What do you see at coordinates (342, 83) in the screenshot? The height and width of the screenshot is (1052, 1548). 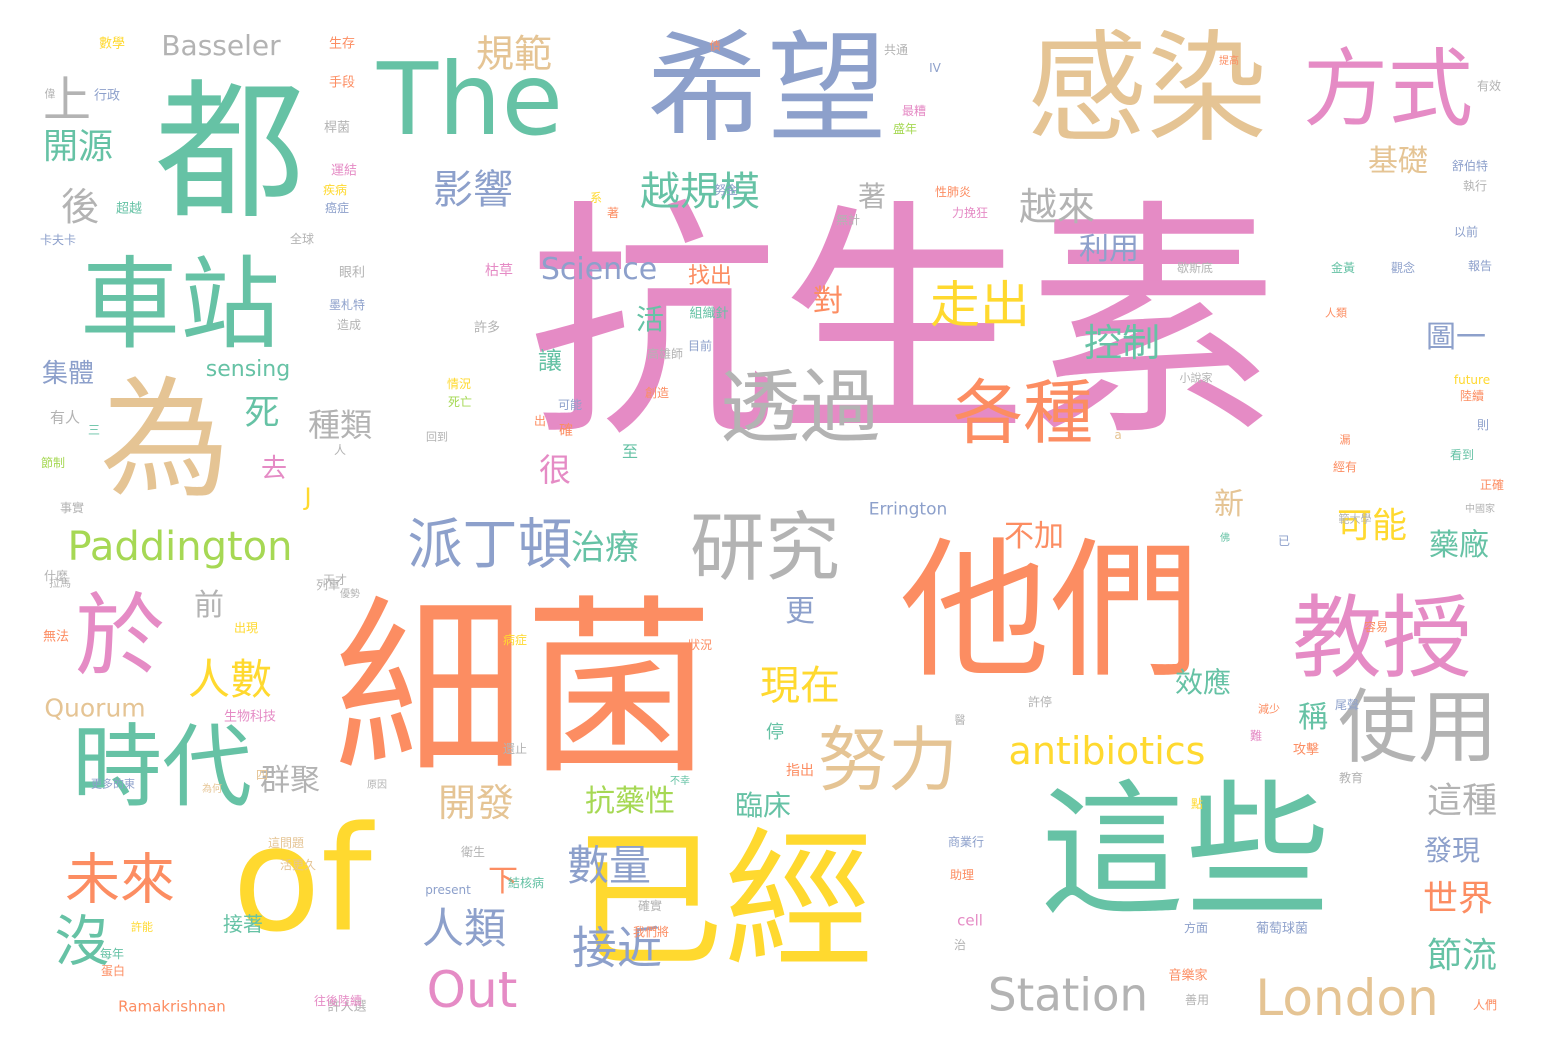 I see `word-91: 手段` at bounding box center [342, 83].